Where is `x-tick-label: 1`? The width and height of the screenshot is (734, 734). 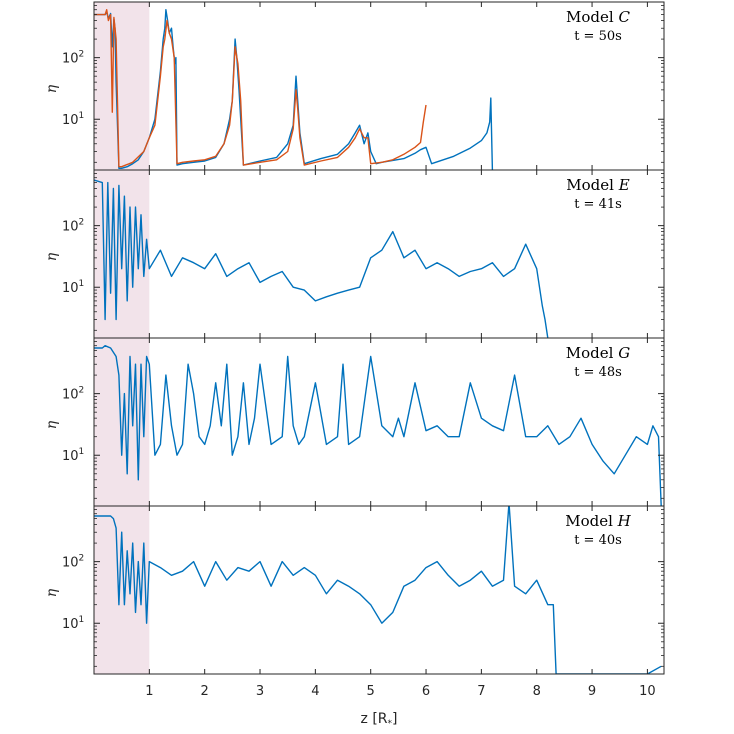
x-tick-label: 1 is located at coordinates (149, 691).